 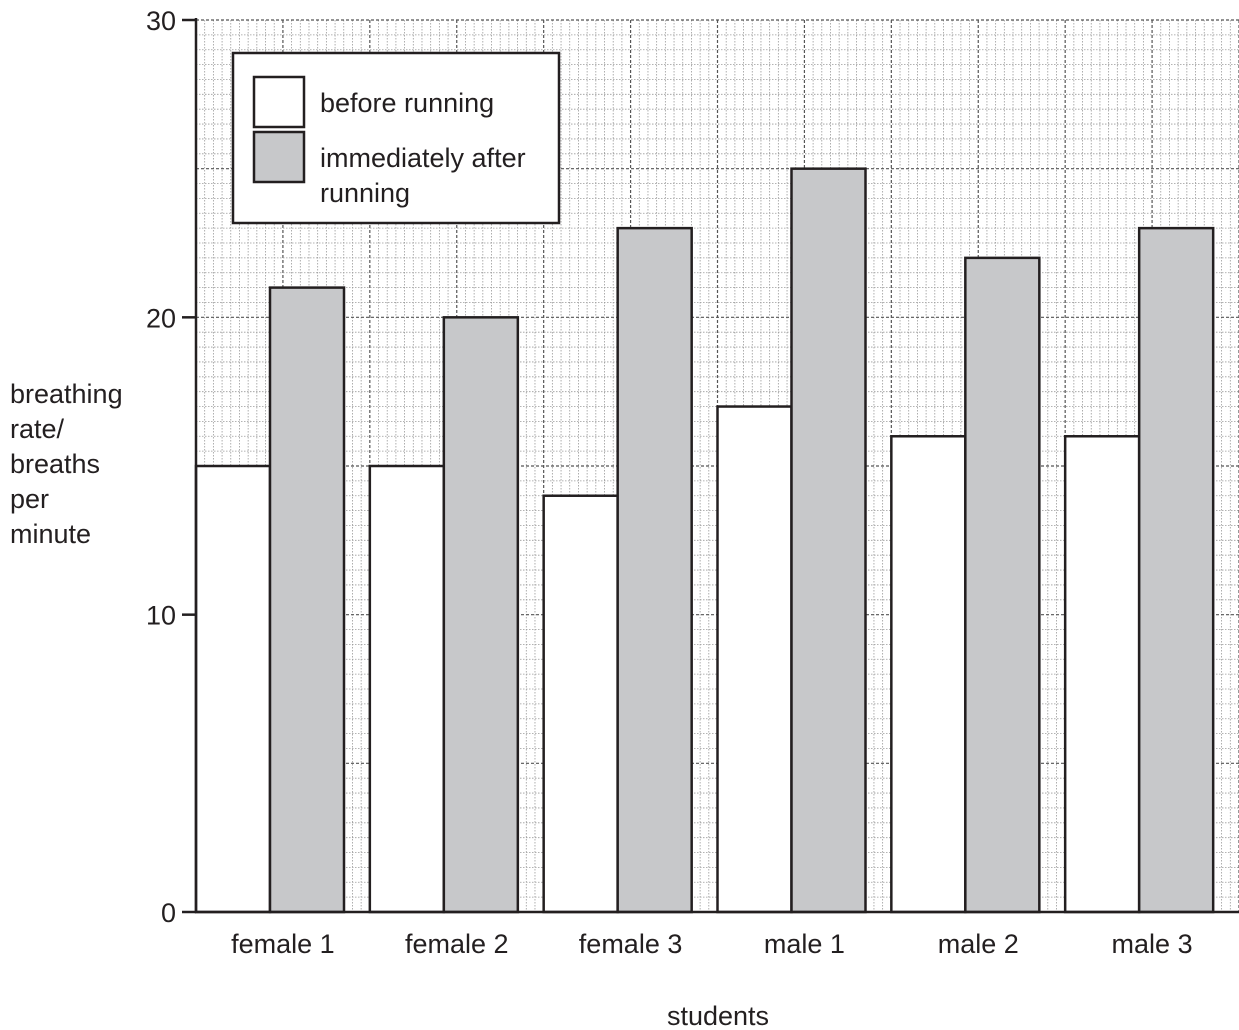 What do you see at coordinates (1152, 944) in the screenshot?
I see `x-tick-label: male 3` at bounding box center [1152, 944].